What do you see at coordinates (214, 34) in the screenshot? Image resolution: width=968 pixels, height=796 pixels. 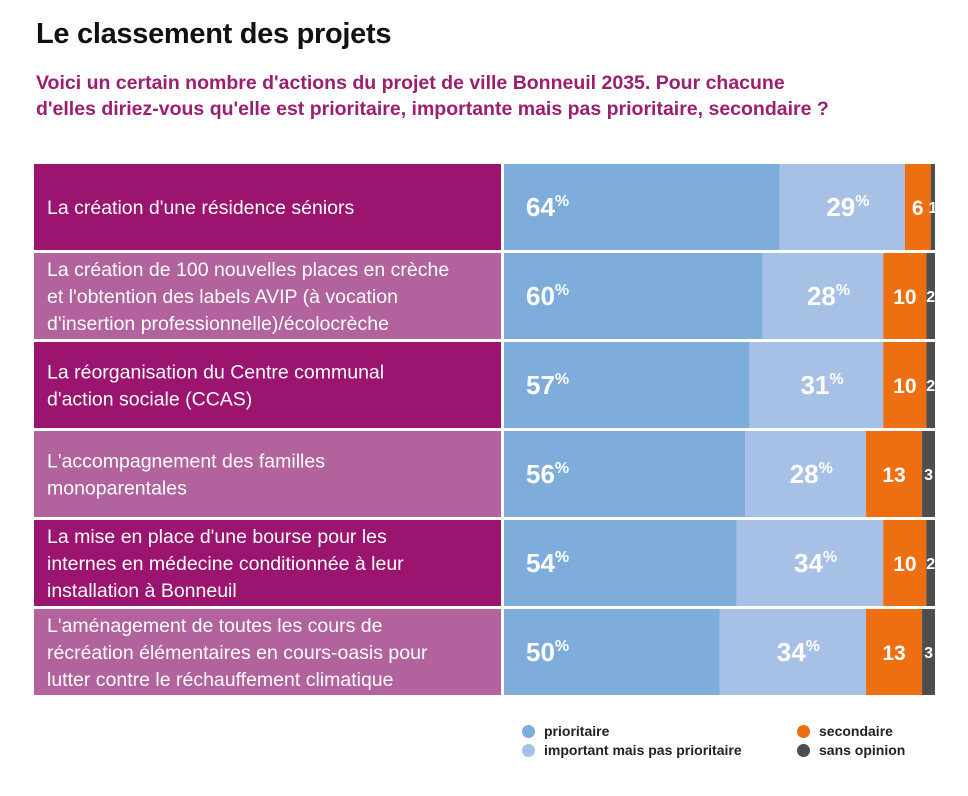 I see `chart-title: Le classement des projets` at bounding box center [214, 34].